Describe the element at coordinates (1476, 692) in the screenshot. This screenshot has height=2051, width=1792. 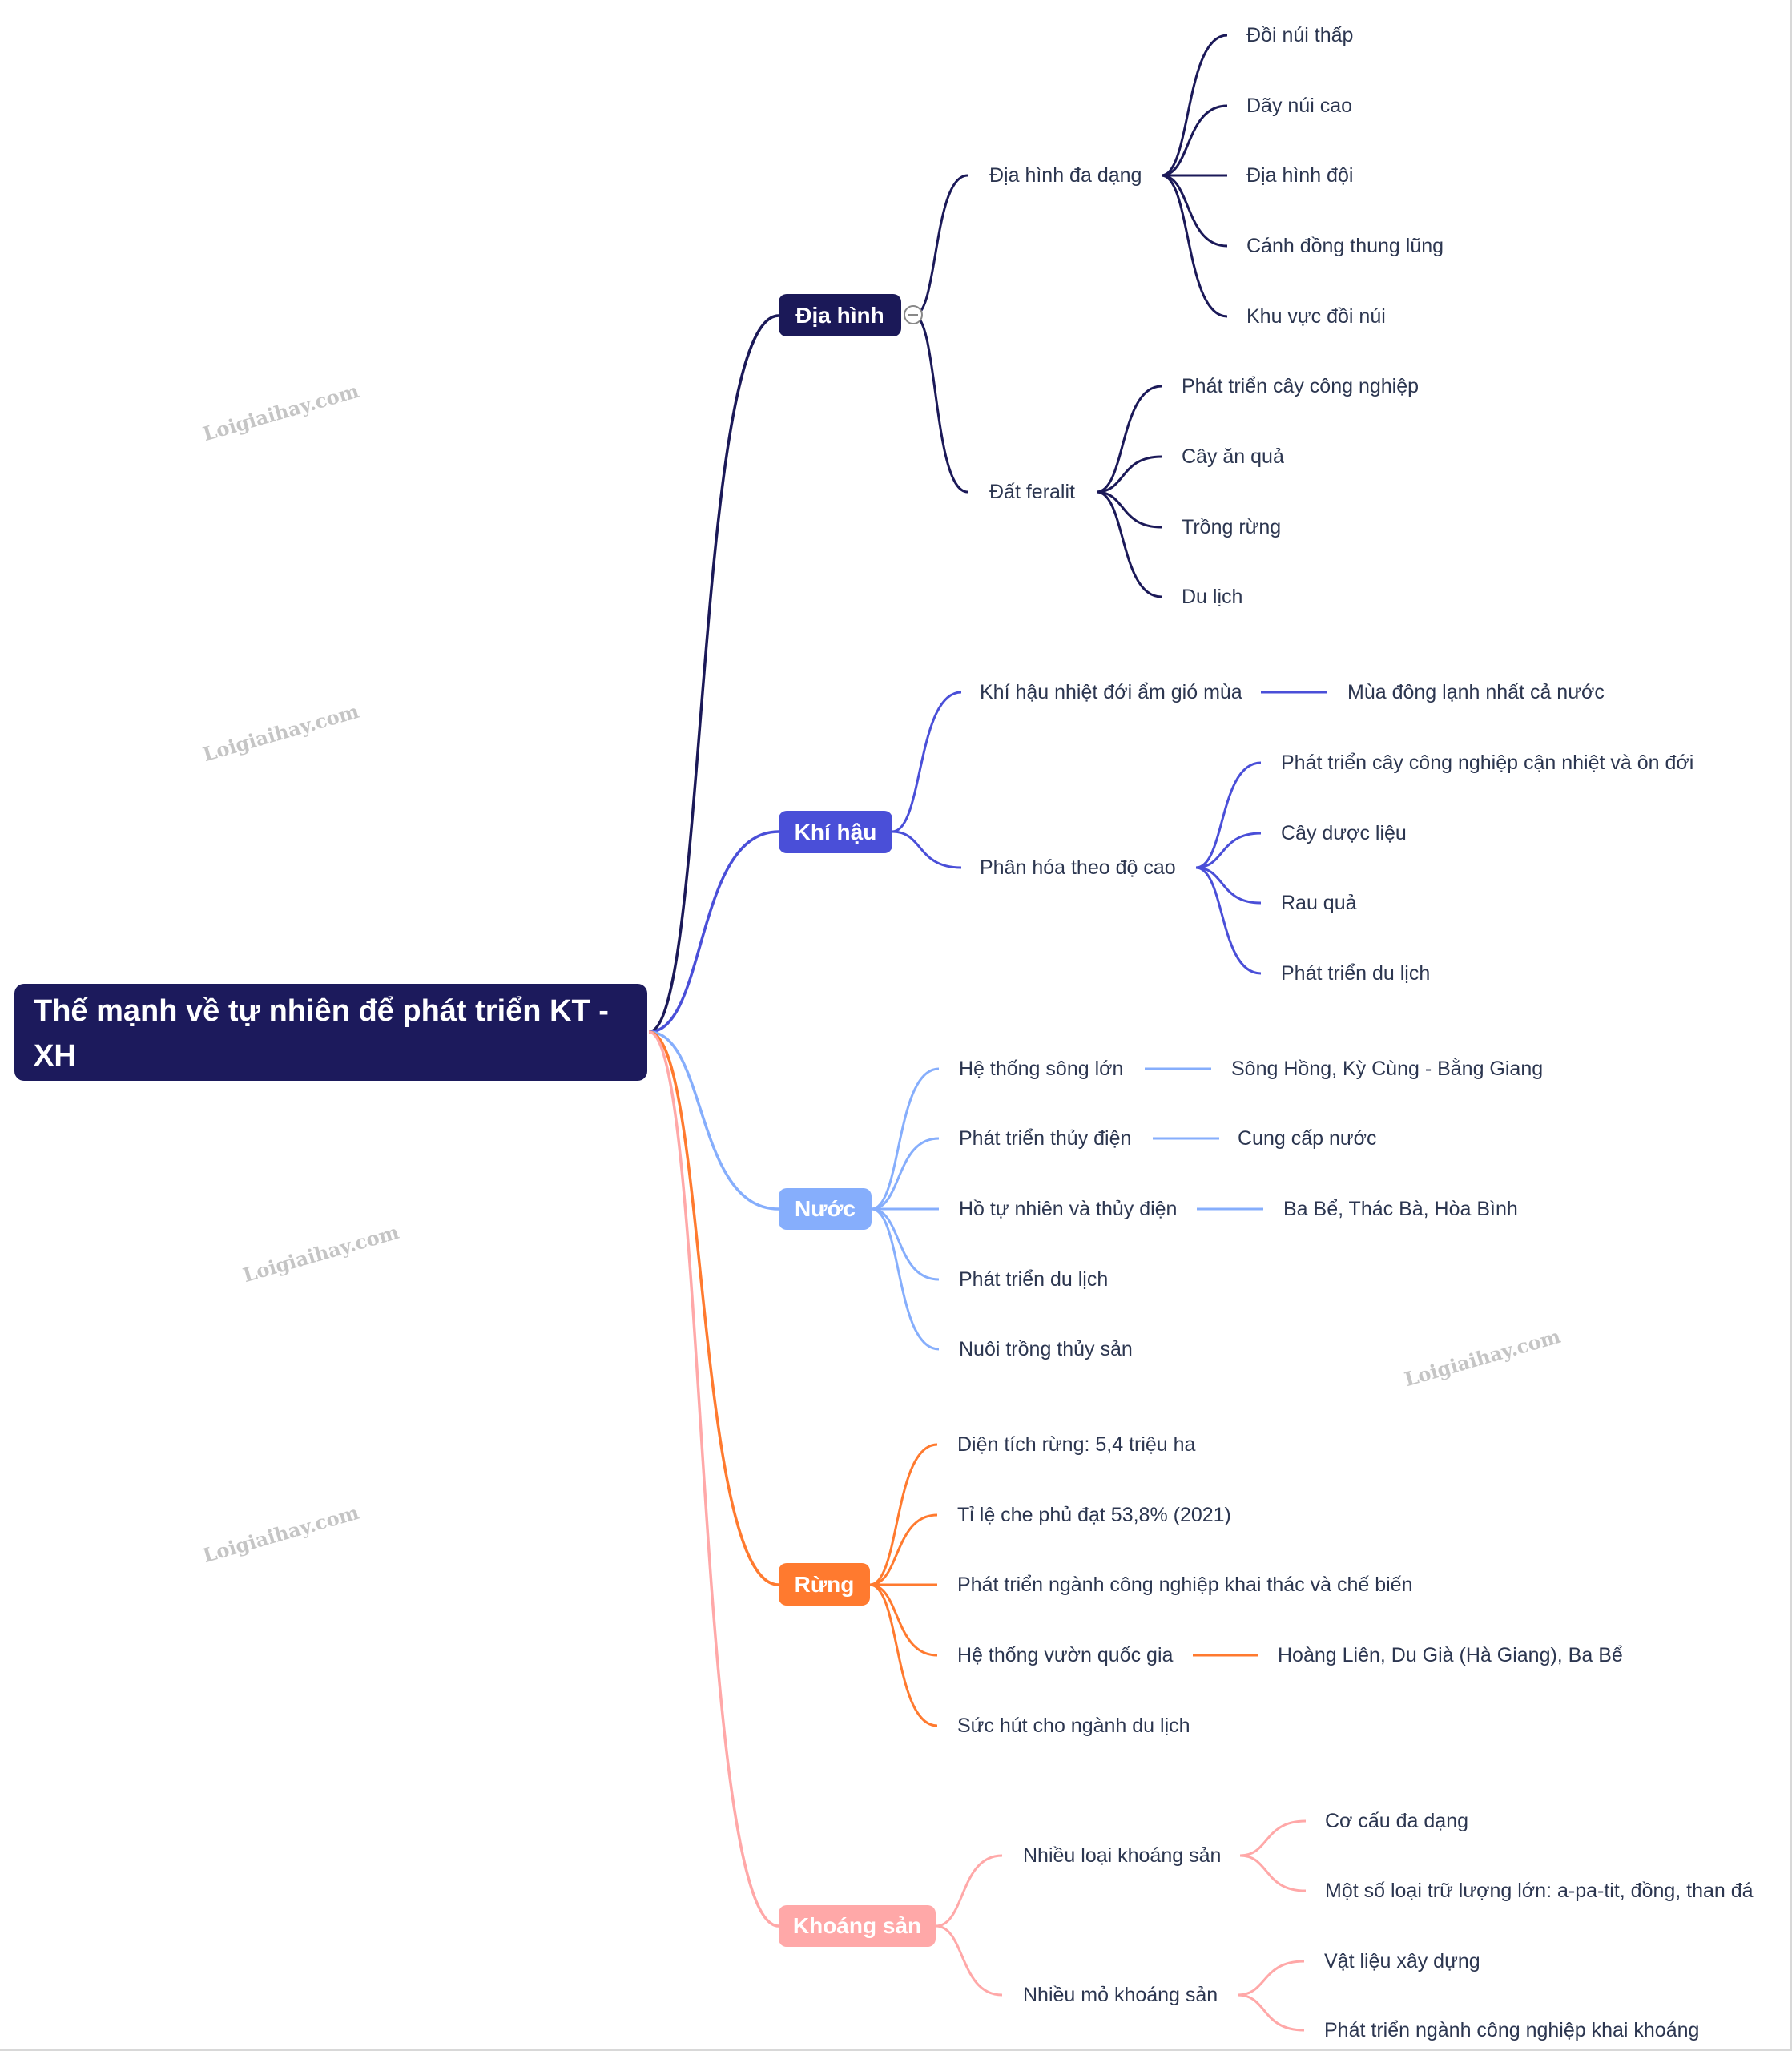
I see `leaf: Mùa đông lạnh nhất cả nước` at that location.